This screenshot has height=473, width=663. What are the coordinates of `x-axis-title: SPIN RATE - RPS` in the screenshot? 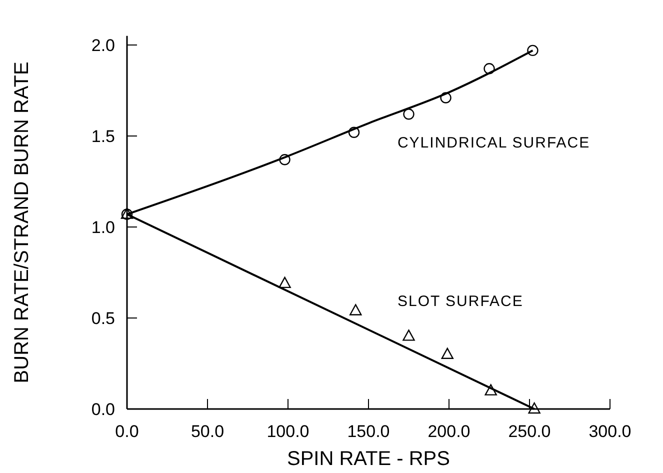 It's located at (368, 459).